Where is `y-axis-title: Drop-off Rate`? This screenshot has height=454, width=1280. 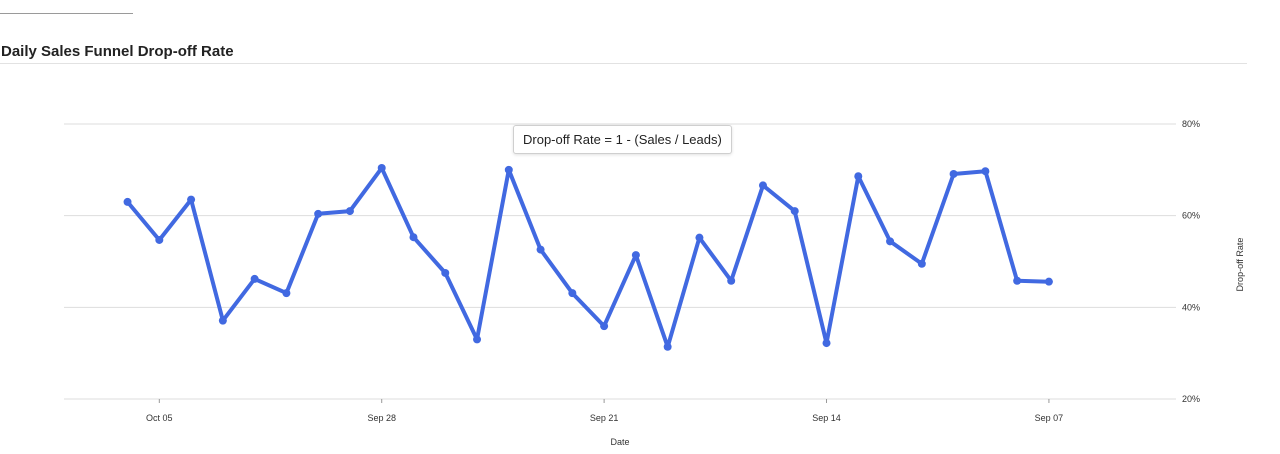 y-axis-title: Drop-off Rate is located at coordinates (1240, 265).